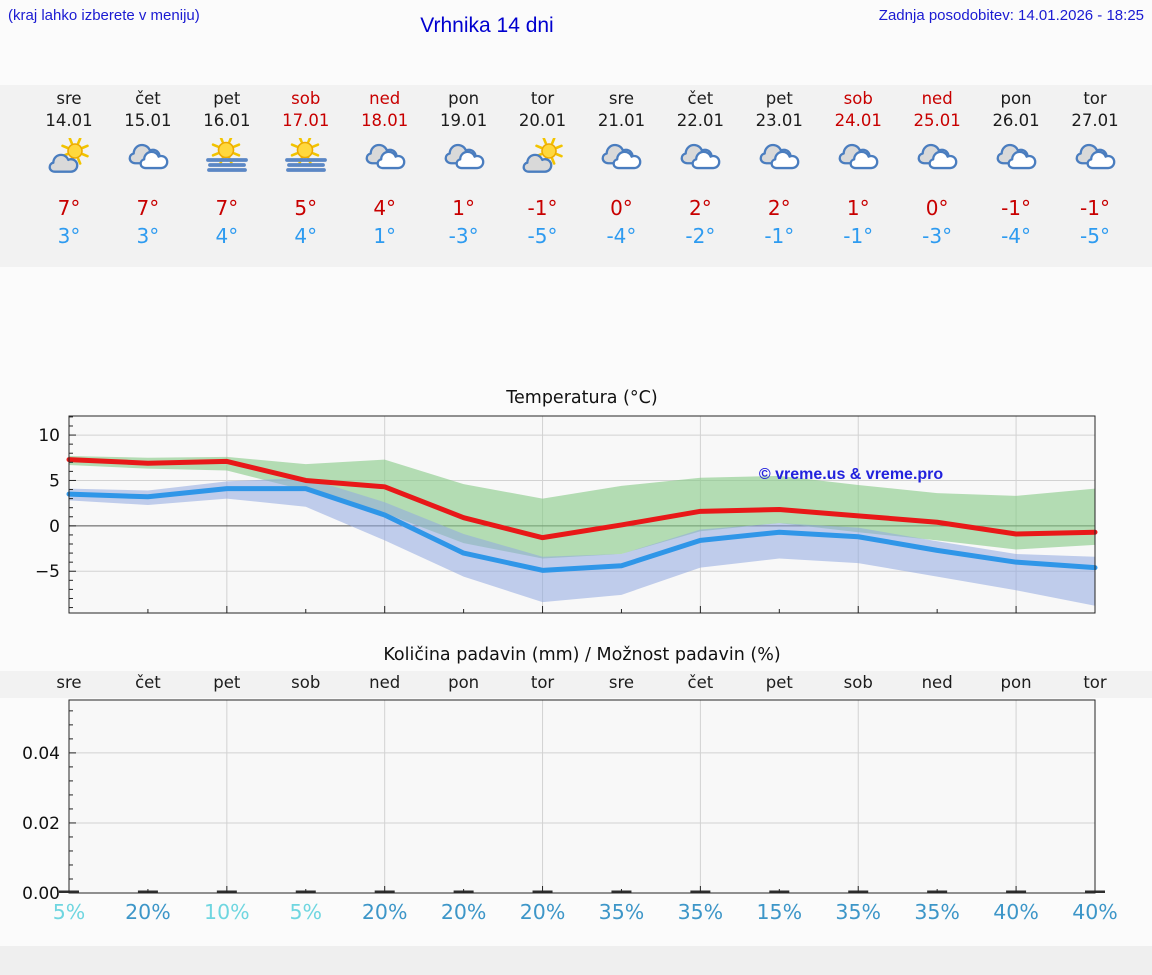 The height and width of the screenshot is (975, 1152). I want to click on y-tick-label: 0, so click(54, 527).